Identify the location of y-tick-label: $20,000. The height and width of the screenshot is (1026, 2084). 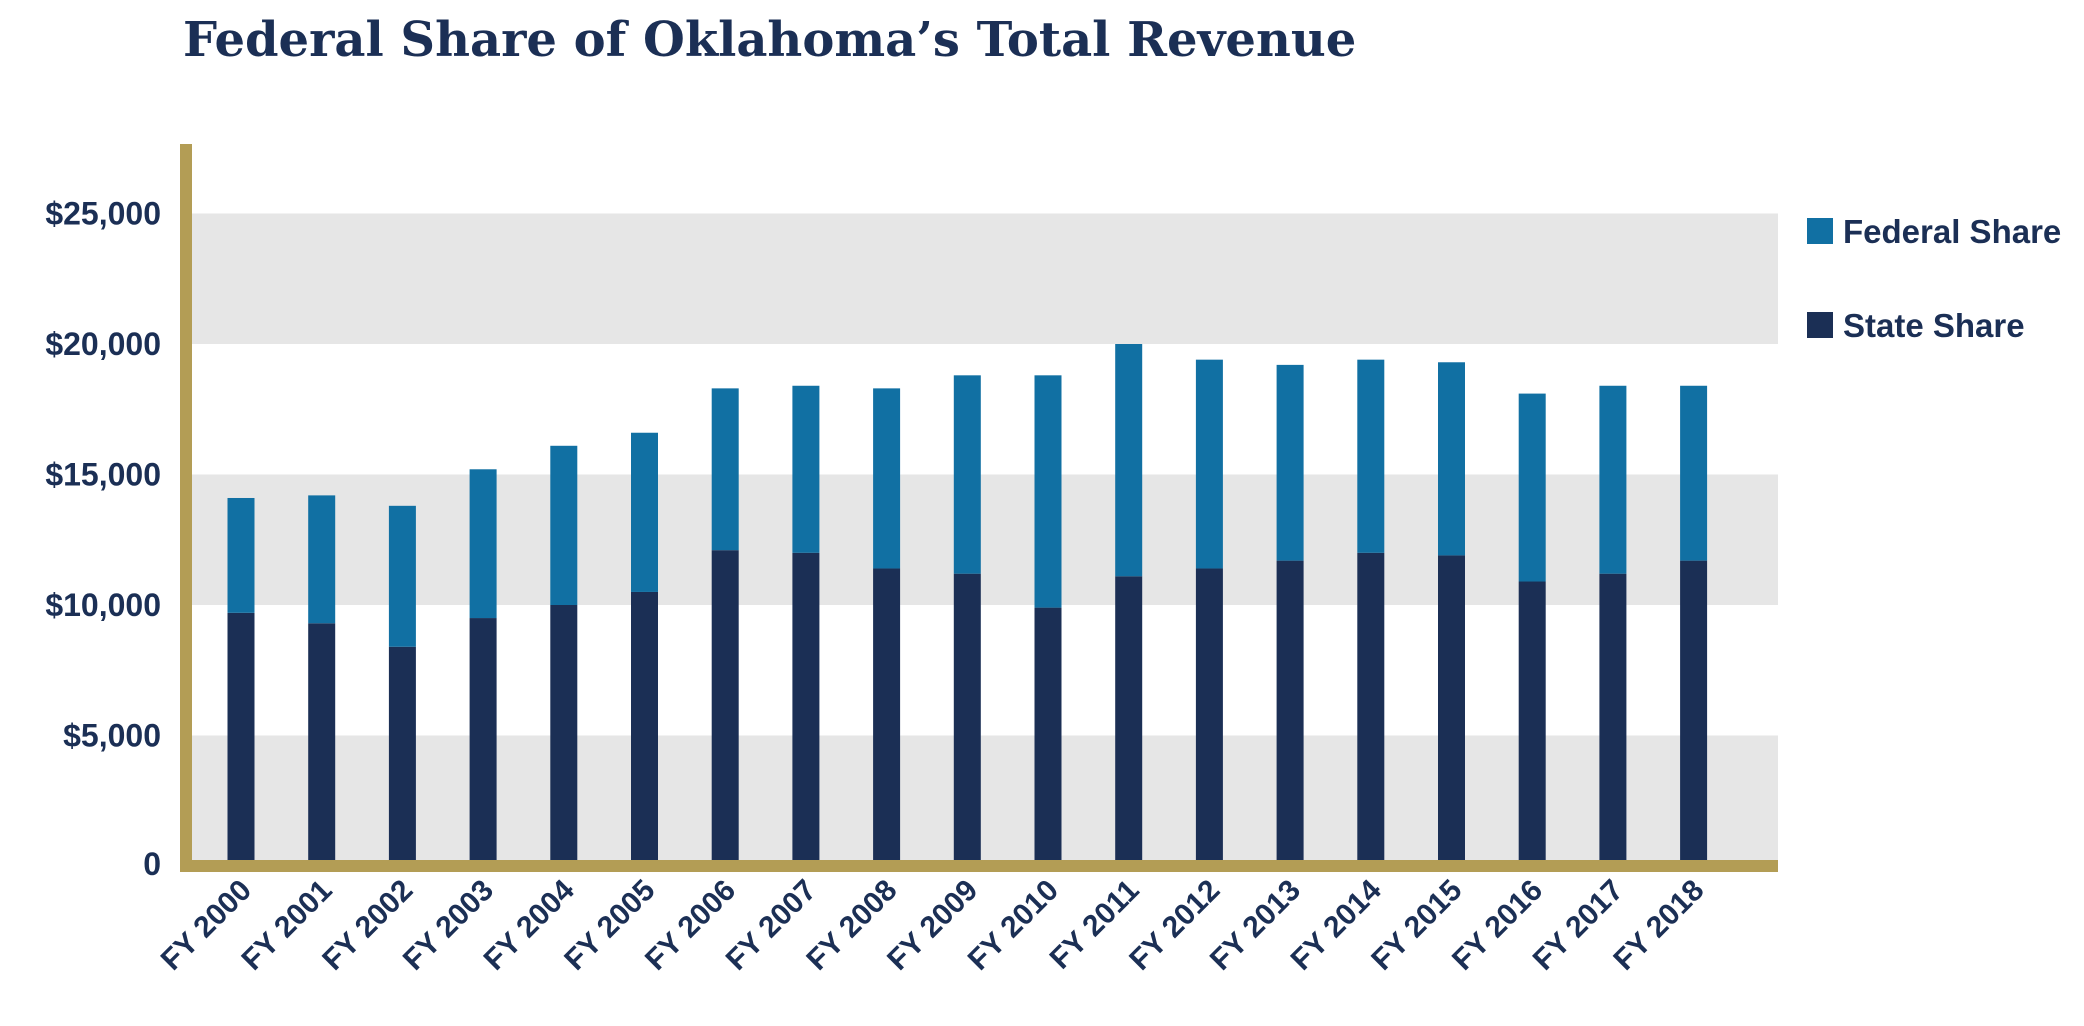
(103, 344).